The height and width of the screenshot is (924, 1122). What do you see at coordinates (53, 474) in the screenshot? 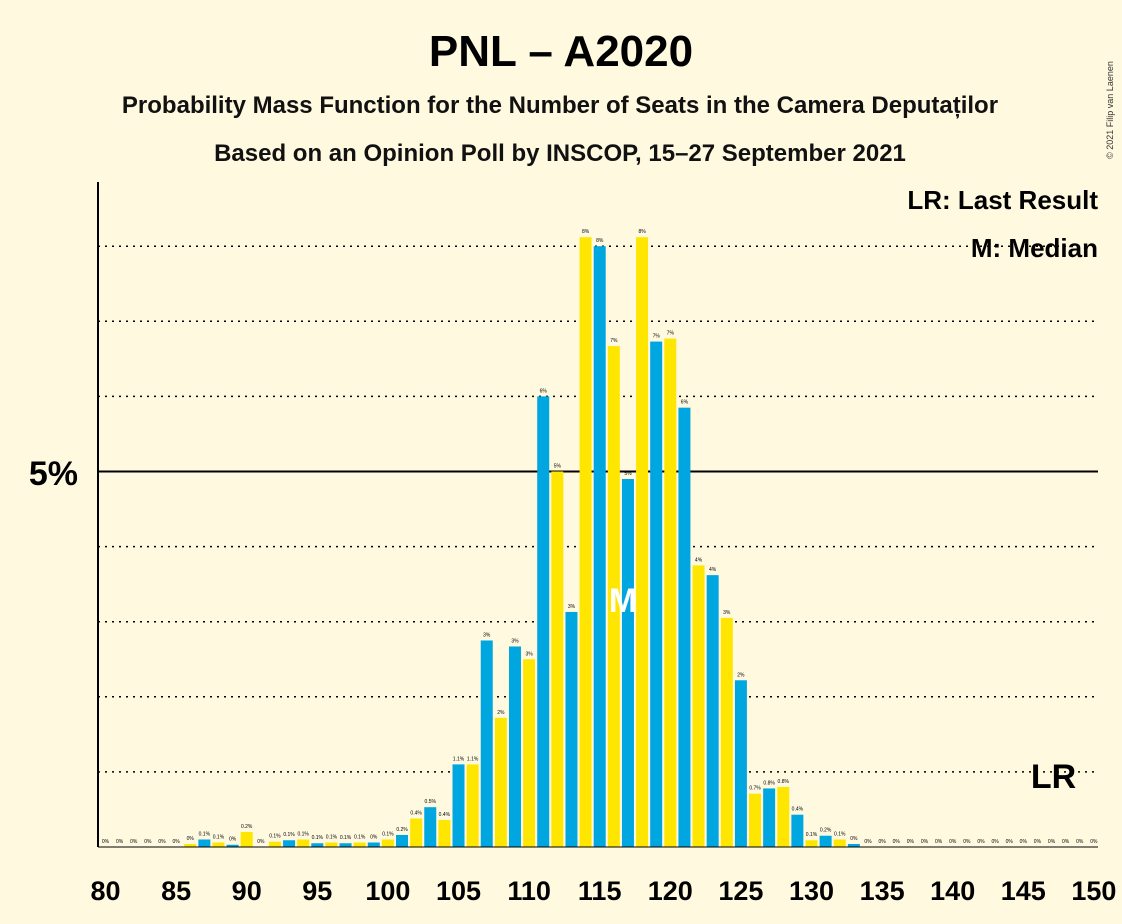
I see `y-axis-label-5pct: 5%` at bounding box center [53, 474].